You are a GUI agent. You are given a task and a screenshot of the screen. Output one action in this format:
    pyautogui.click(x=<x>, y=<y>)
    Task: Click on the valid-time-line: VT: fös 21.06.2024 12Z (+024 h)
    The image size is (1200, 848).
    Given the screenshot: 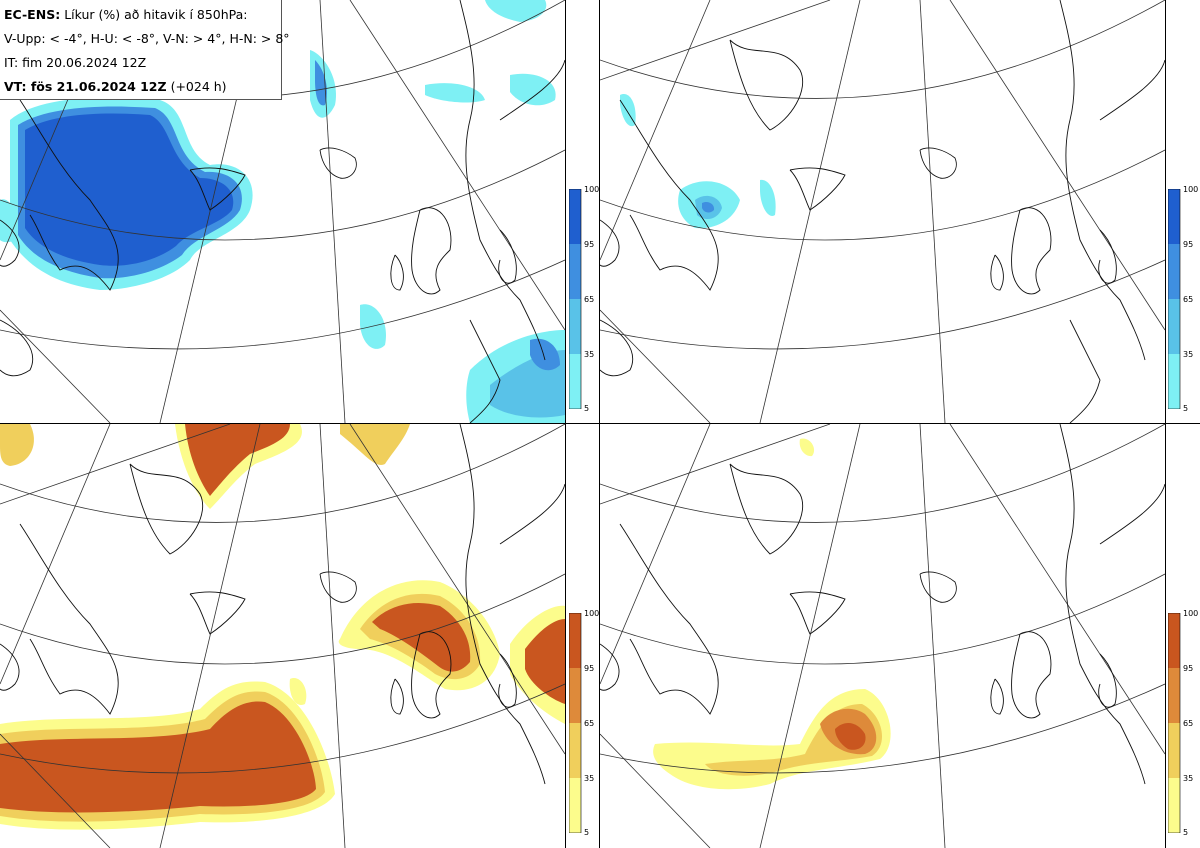 What is the action you would take?
    pyautogui.click(x=142, y=87)
    